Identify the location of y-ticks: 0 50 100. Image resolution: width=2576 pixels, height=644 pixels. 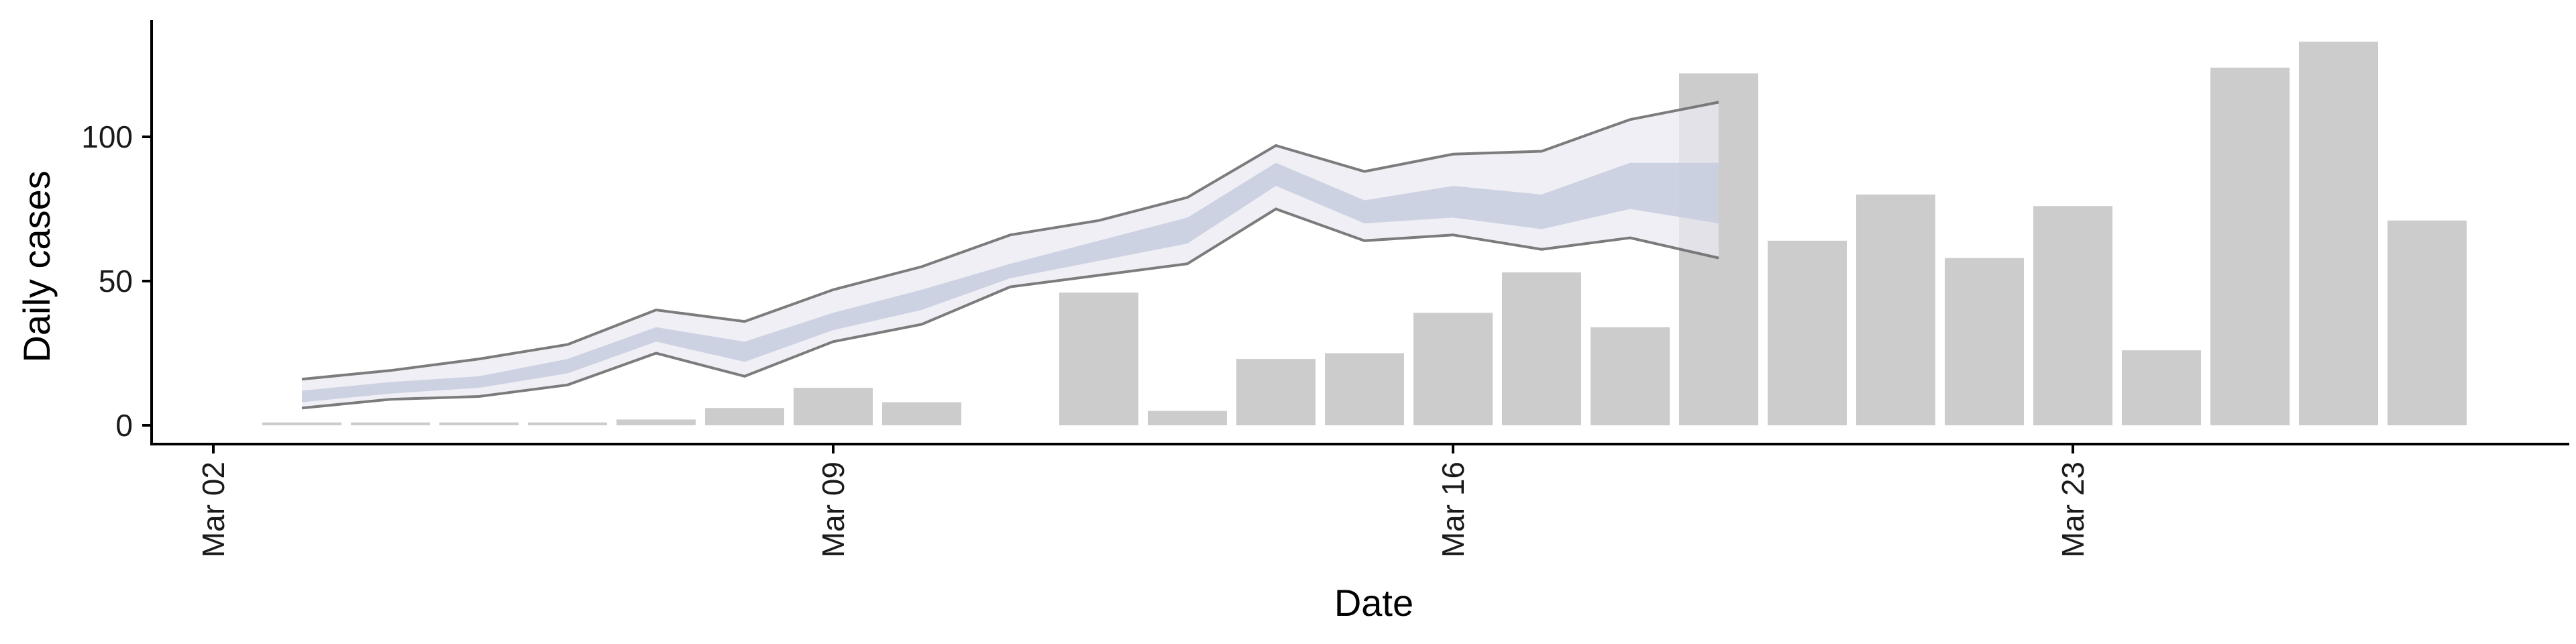
(116, 281).